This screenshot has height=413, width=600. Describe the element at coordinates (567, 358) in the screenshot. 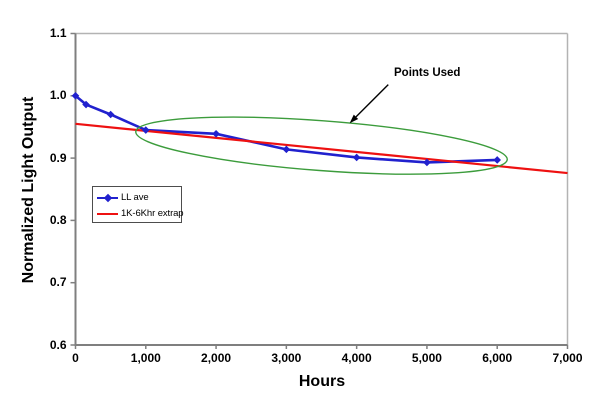

I see `x-tick-label: 7,000` at that location.